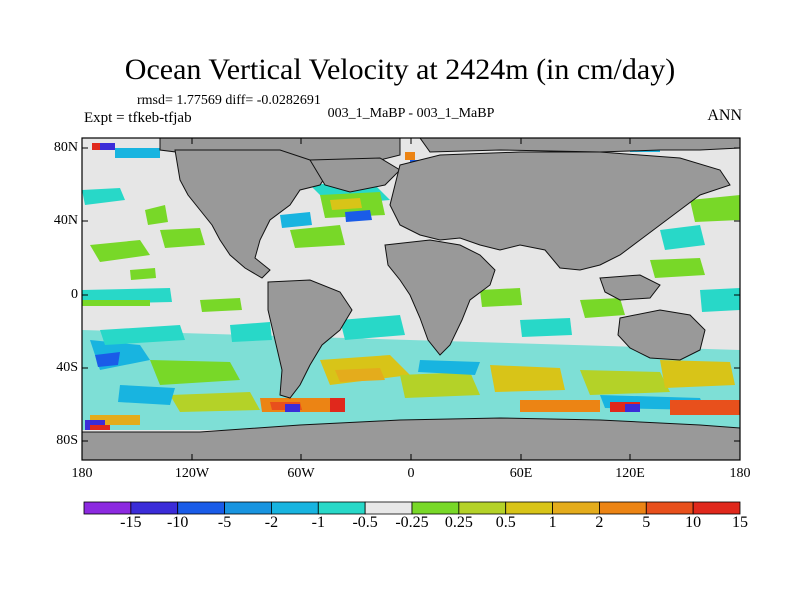 This screenshot has height=600, width=800. What do you see at coordinates (411, 473) in the screenshot?
I see `lon-label-0: 0` at bounding box center [411, 473].